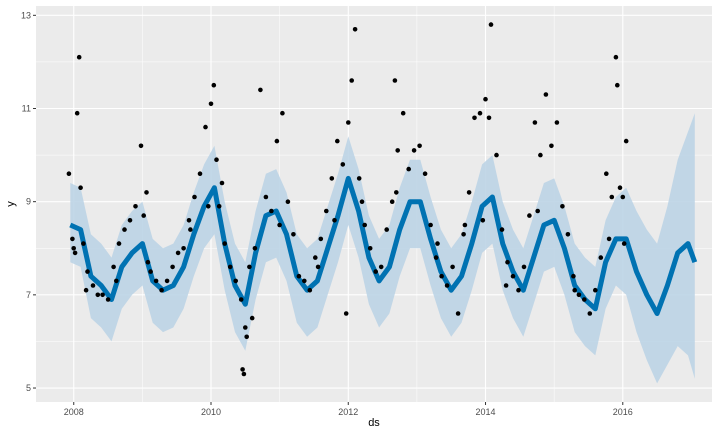  I want to click on x-tick-label: 2008, so click(74, 412).